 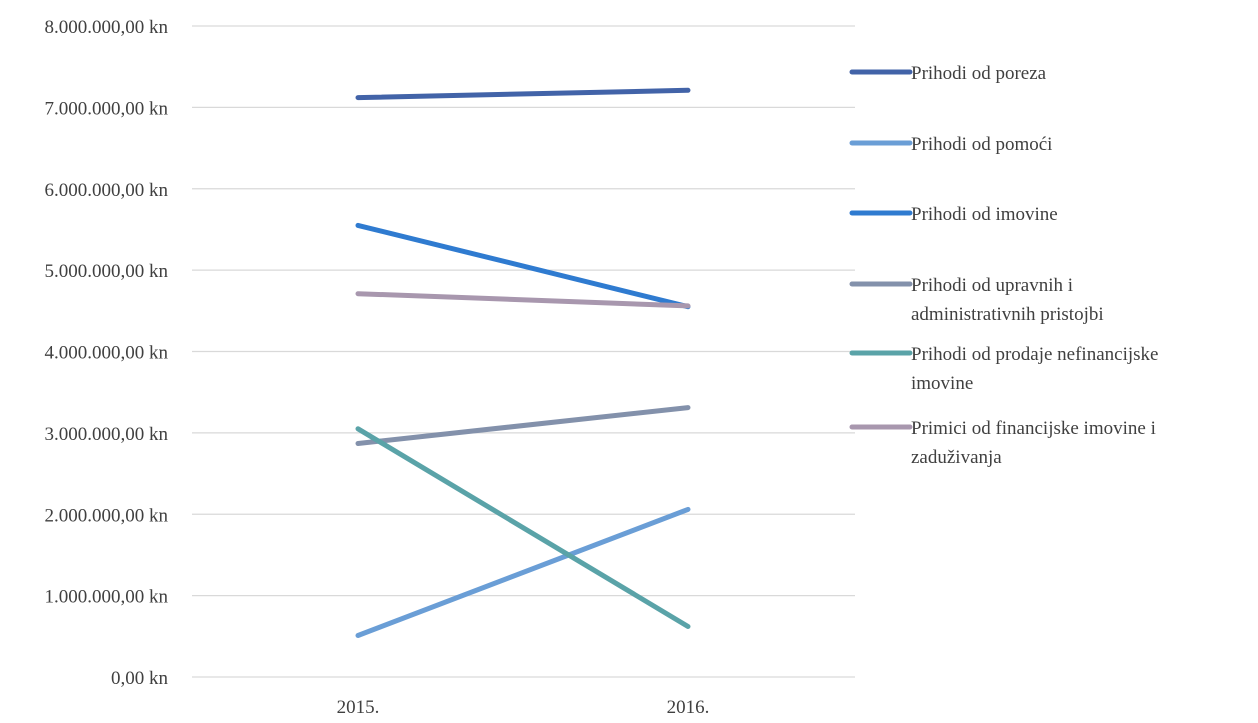 I want to click on y-tick-label: 7.000.000,00 kn, so click(x=107, y=108).